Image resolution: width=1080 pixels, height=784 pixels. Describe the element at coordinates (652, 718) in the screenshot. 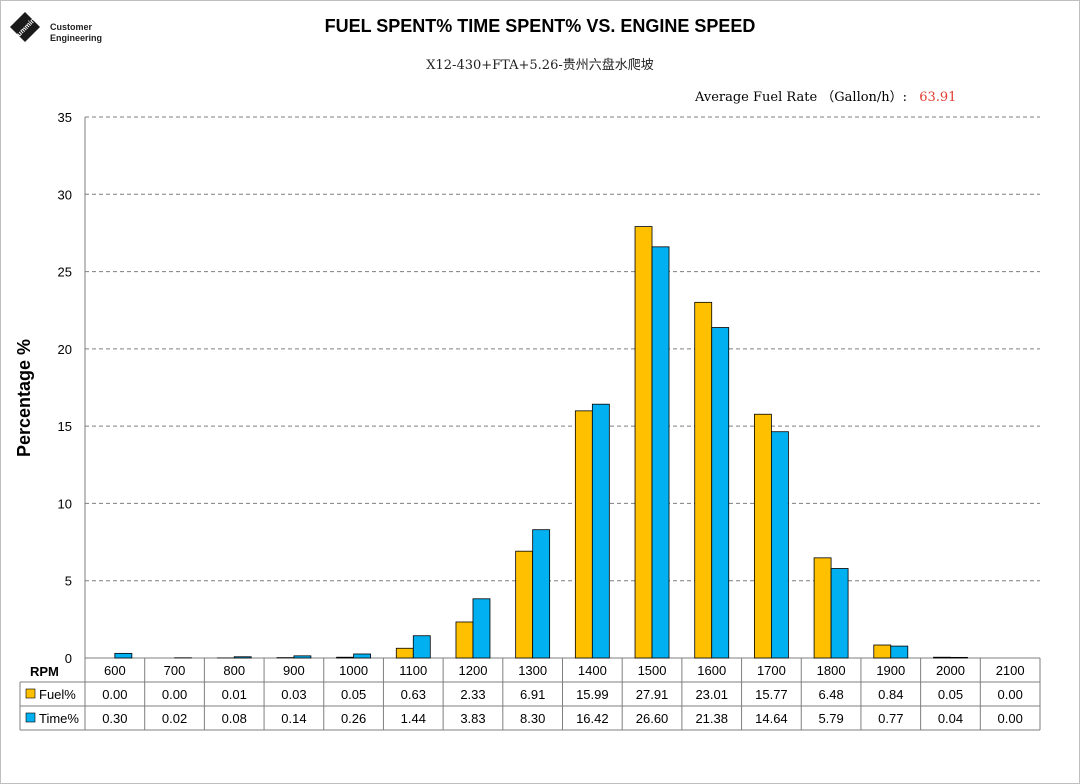

I see `data-label: 26.60` at that location.